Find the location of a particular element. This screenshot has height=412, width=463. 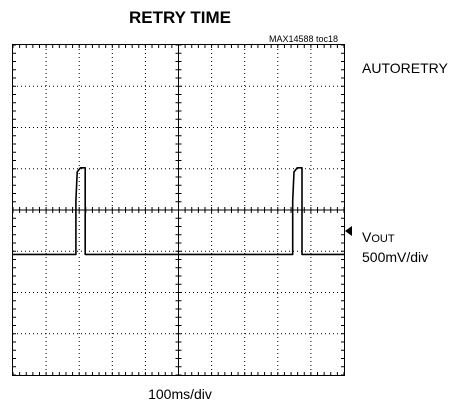

channel-name: VOUT is located at coordinates (378, 237).